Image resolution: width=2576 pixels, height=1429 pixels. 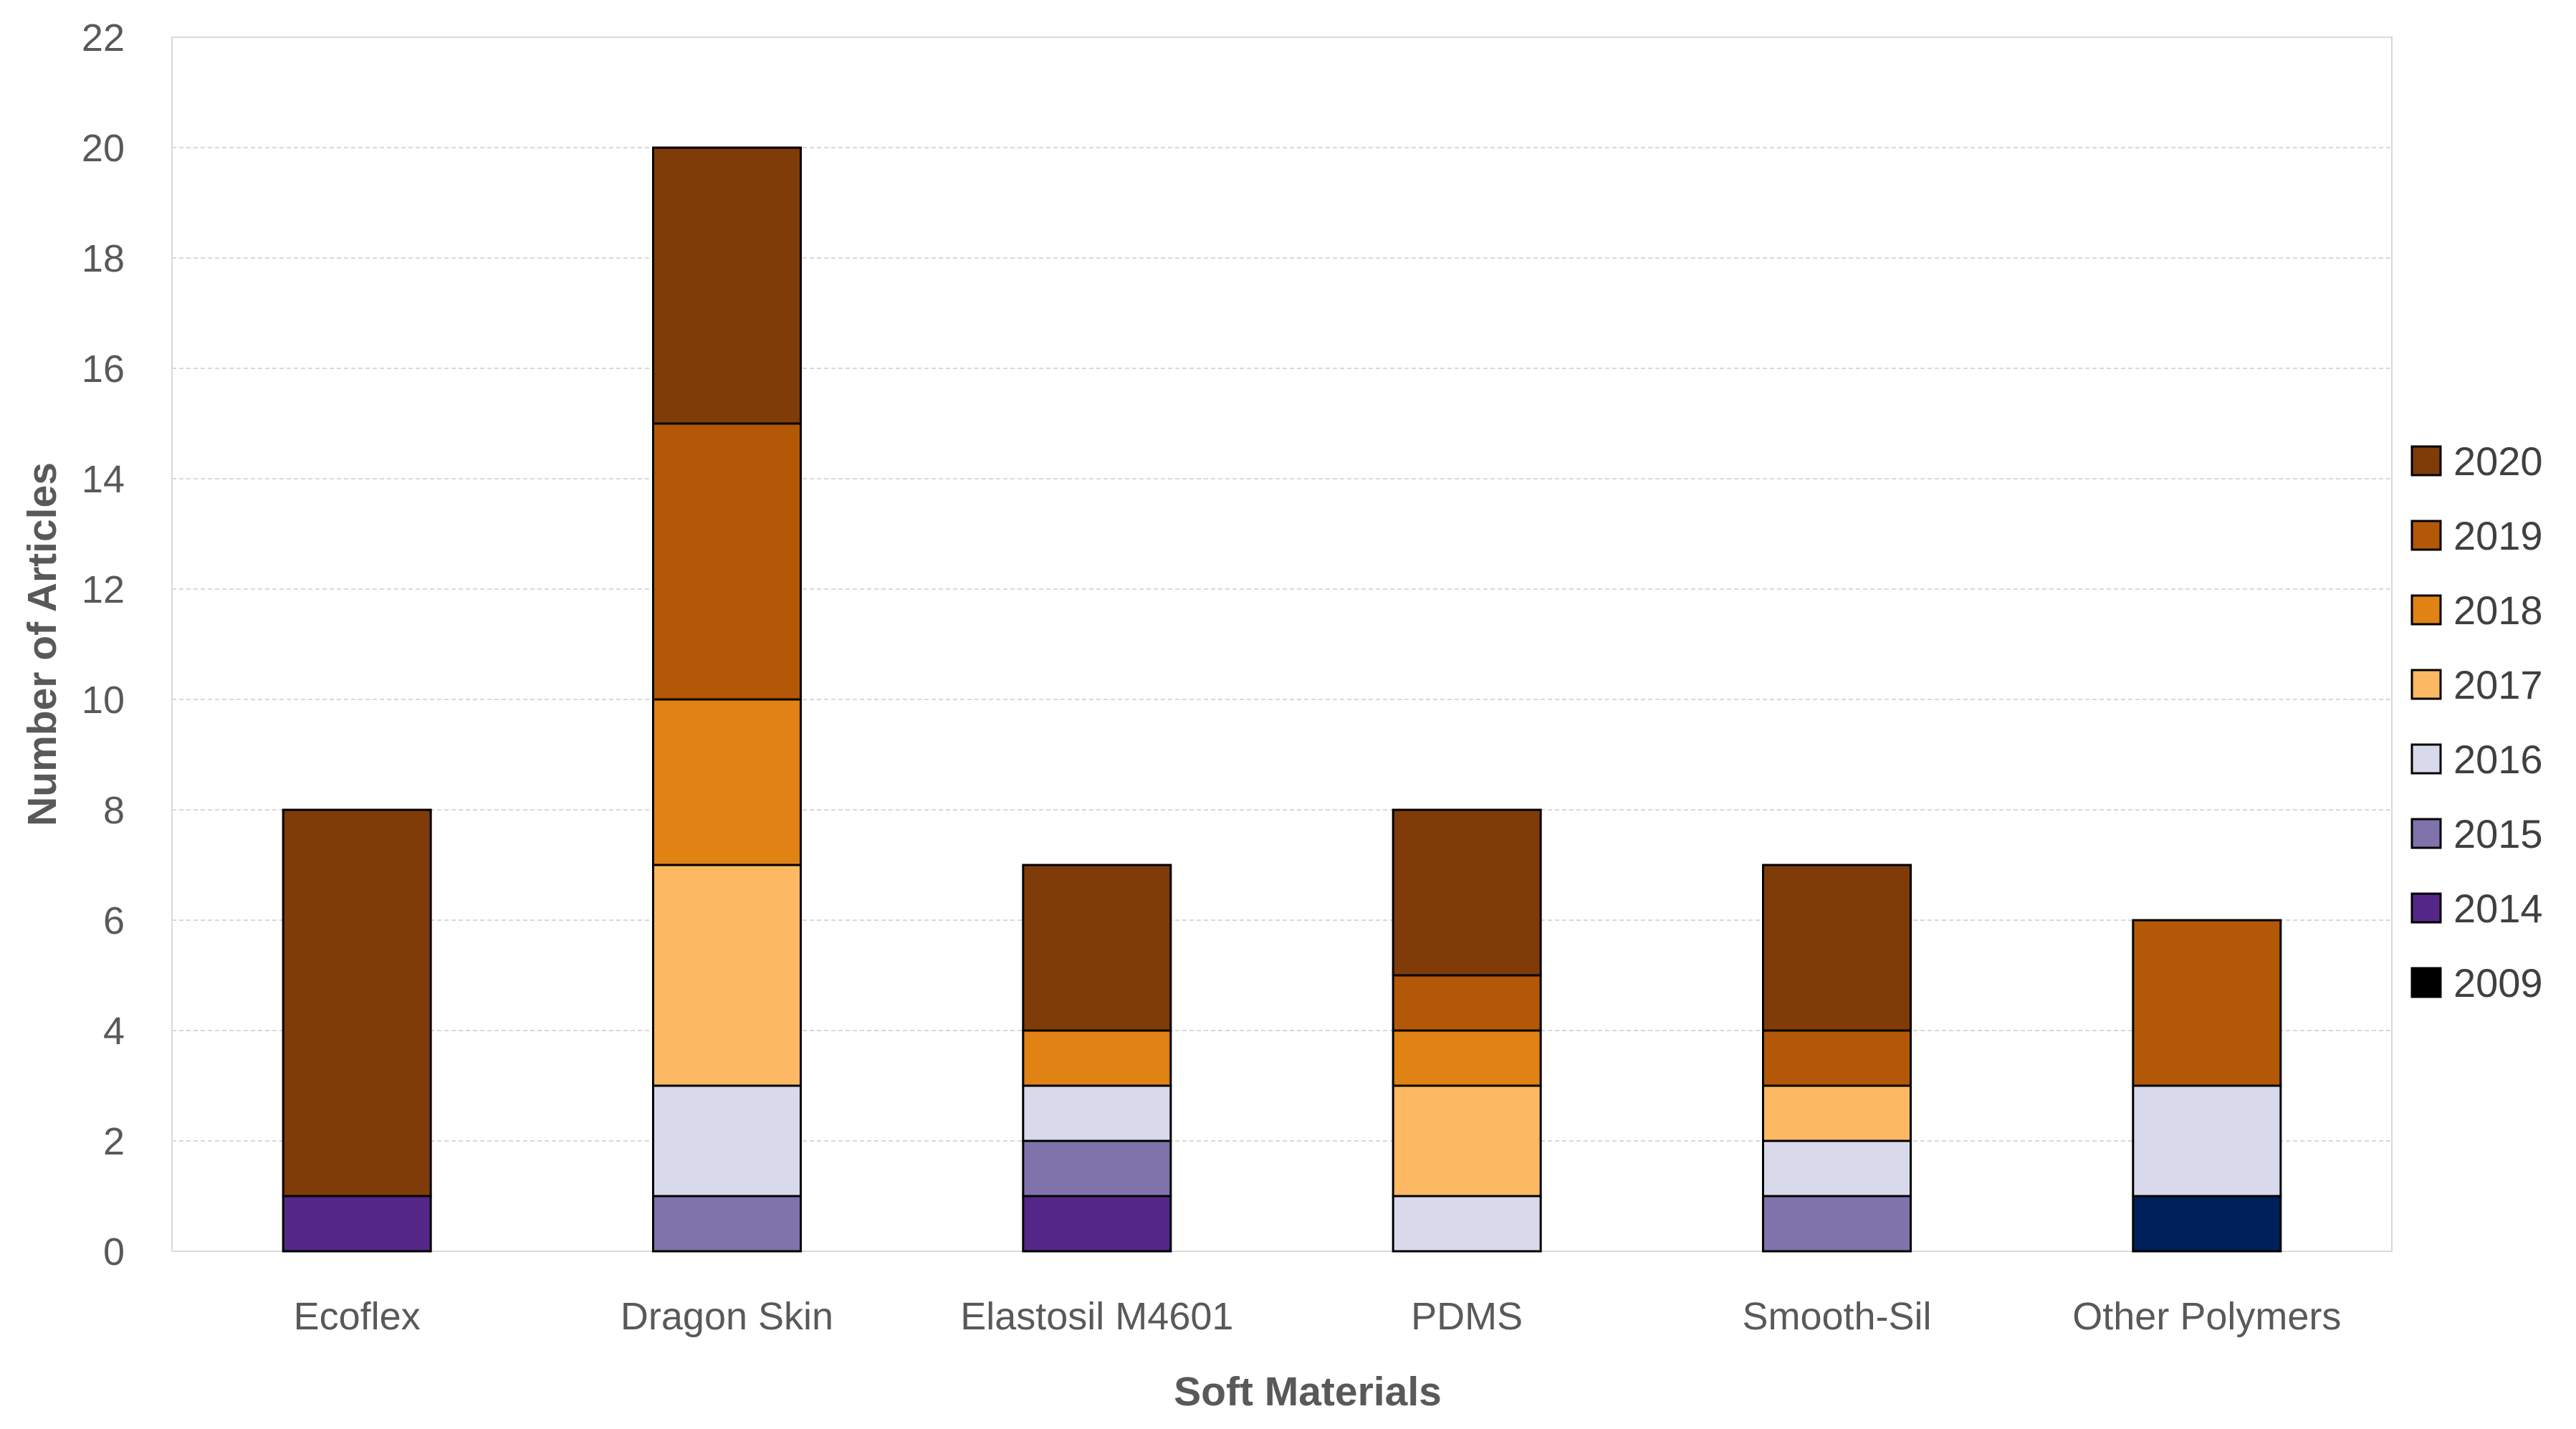 I want to click on bar-segment-pdms-2019, so click(x=1467, y=1003).